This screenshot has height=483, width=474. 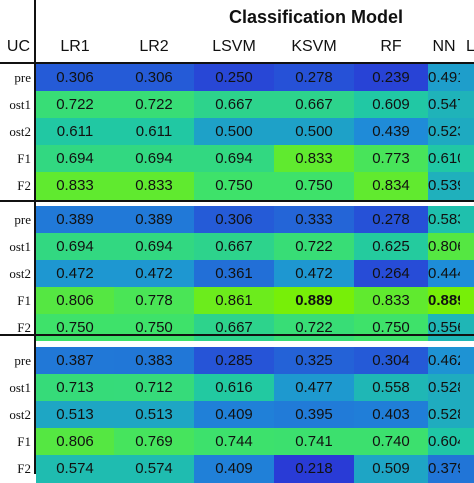 I want to click on table-cell: 0.462, so click(x=447, y=361).